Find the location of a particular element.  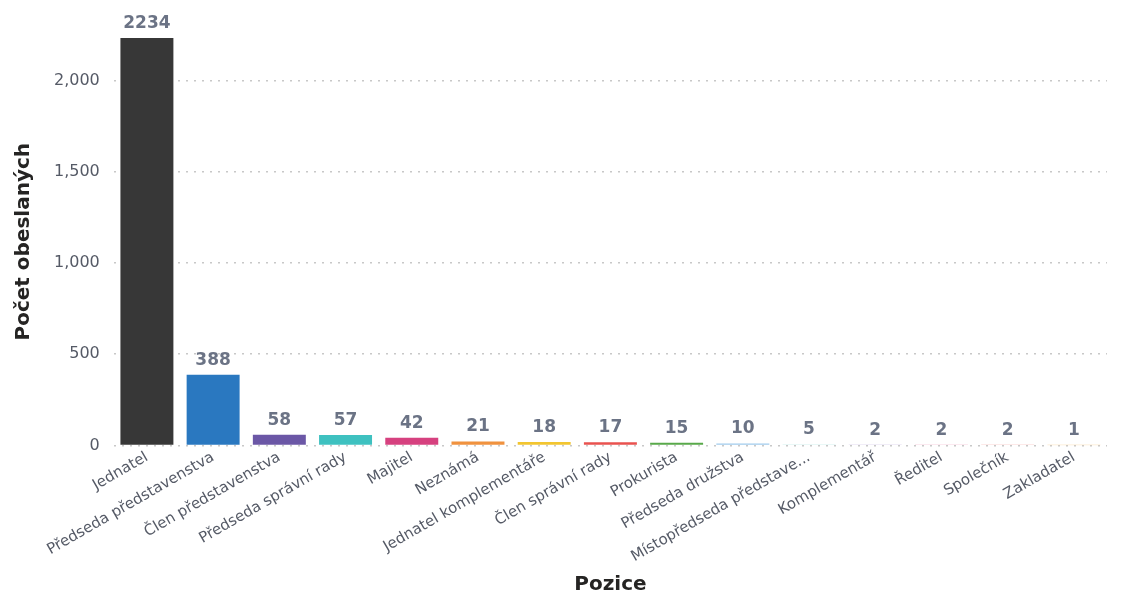

data-label: 21 is located at coordinates (478, 425).